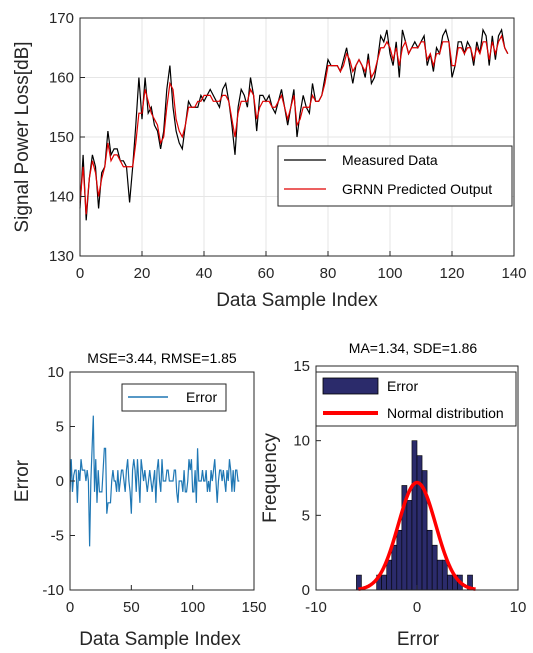  I want to click on error-xtick-label: 150, so click(253, 607).